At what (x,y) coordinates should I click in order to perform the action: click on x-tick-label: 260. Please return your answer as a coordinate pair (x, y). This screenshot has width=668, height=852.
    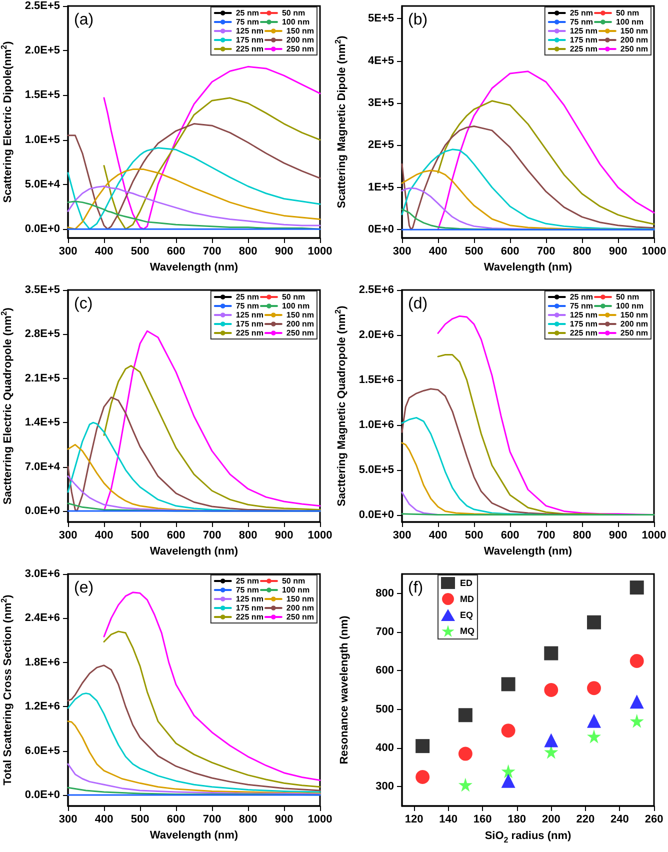
    Looking at the image, I should click on (654, 820).